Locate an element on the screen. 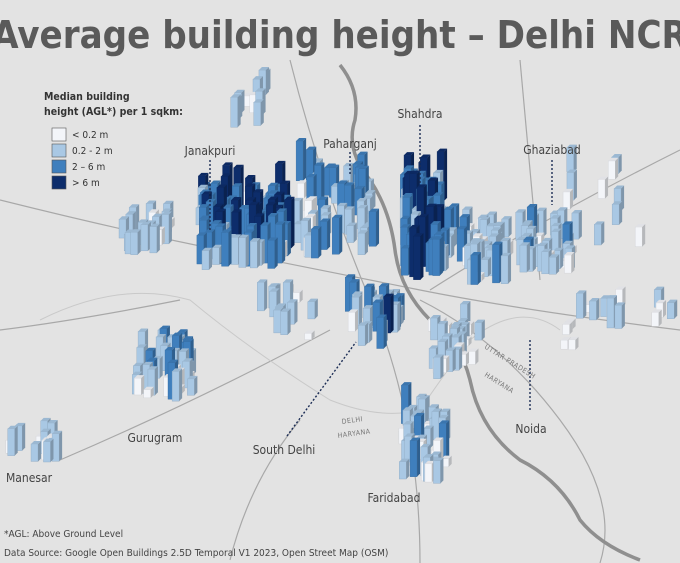 Image resolution: width=680 pixels, height=563 pixels. place-label: Shahdra is located at coordinates (419, 114).